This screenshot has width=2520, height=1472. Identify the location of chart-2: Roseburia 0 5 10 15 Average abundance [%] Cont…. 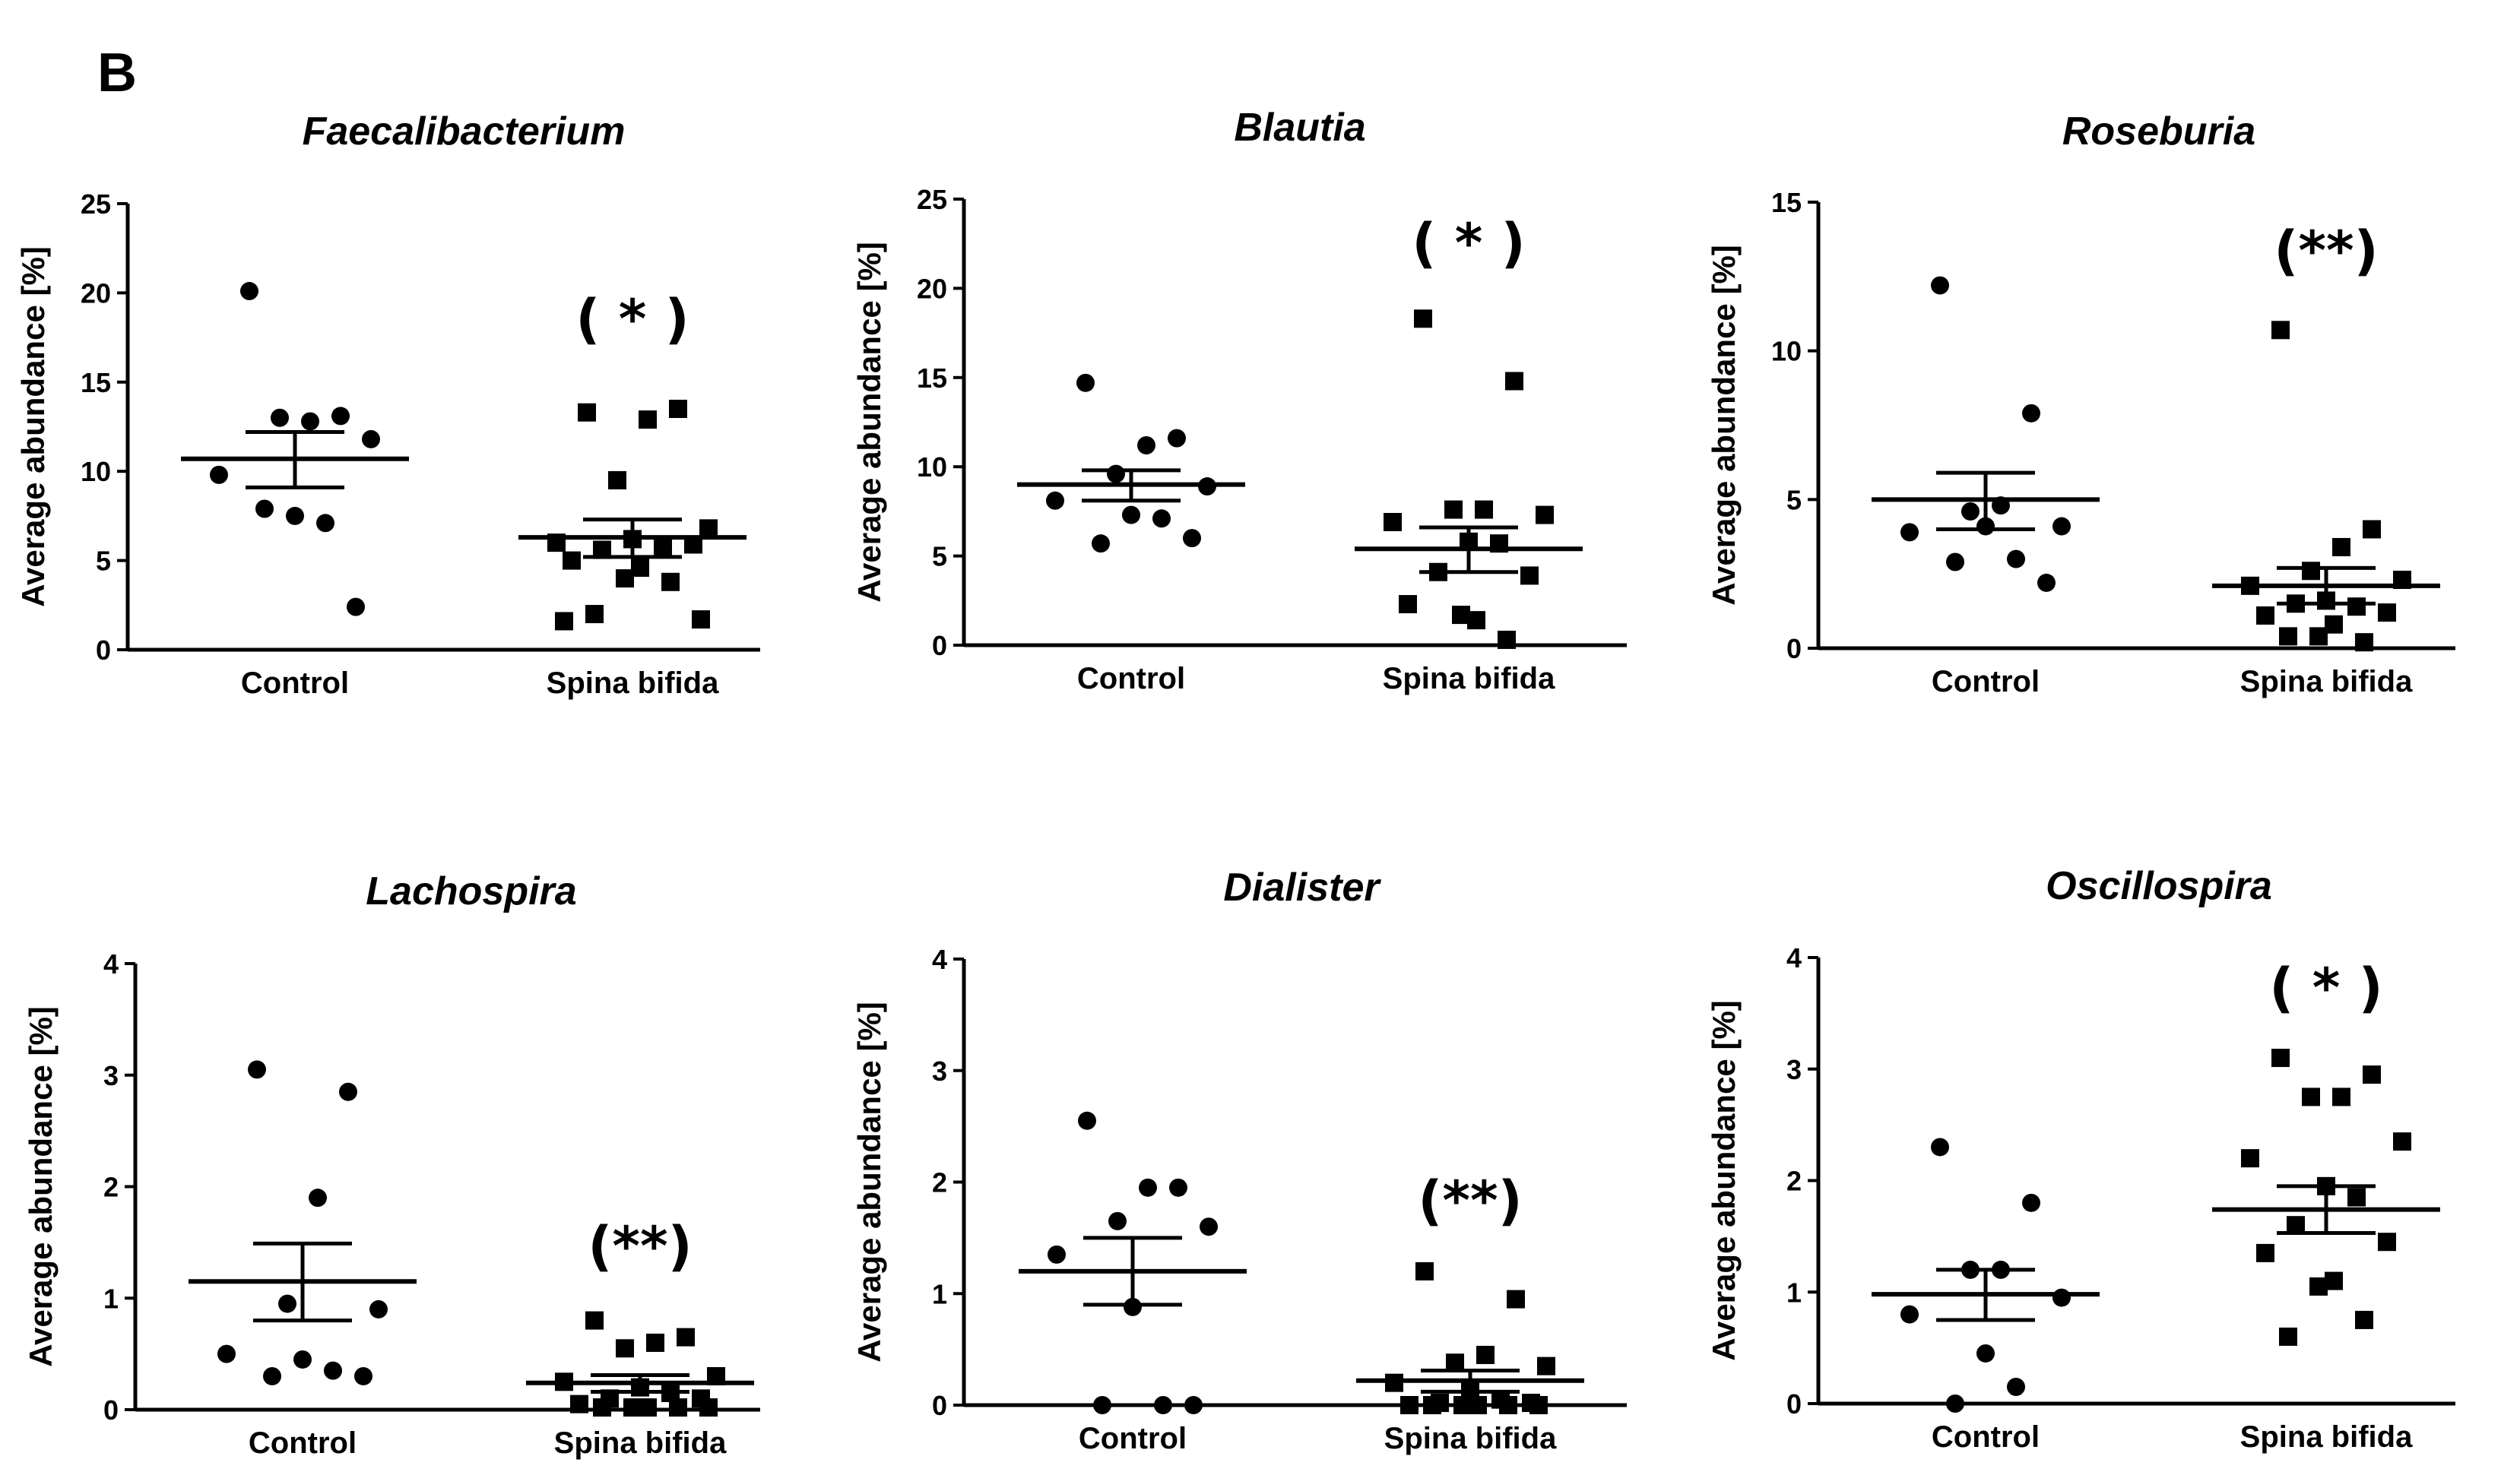
(2080, 404).